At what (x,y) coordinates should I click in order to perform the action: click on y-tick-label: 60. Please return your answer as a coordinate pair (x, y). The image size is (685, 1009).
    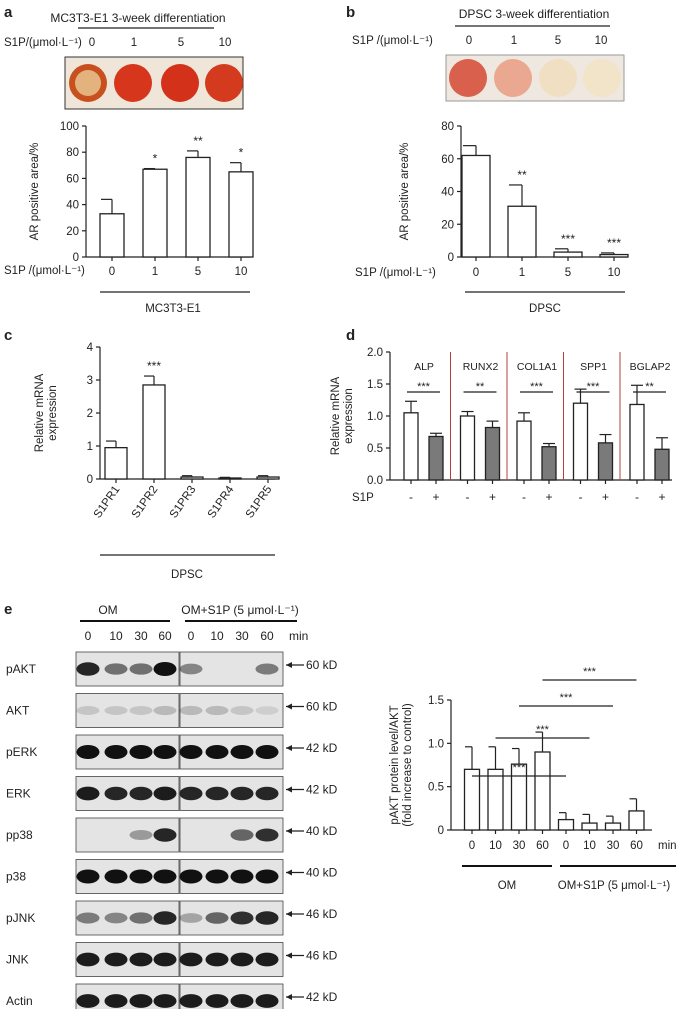
    Looking at the image, I should click on (447, 160).